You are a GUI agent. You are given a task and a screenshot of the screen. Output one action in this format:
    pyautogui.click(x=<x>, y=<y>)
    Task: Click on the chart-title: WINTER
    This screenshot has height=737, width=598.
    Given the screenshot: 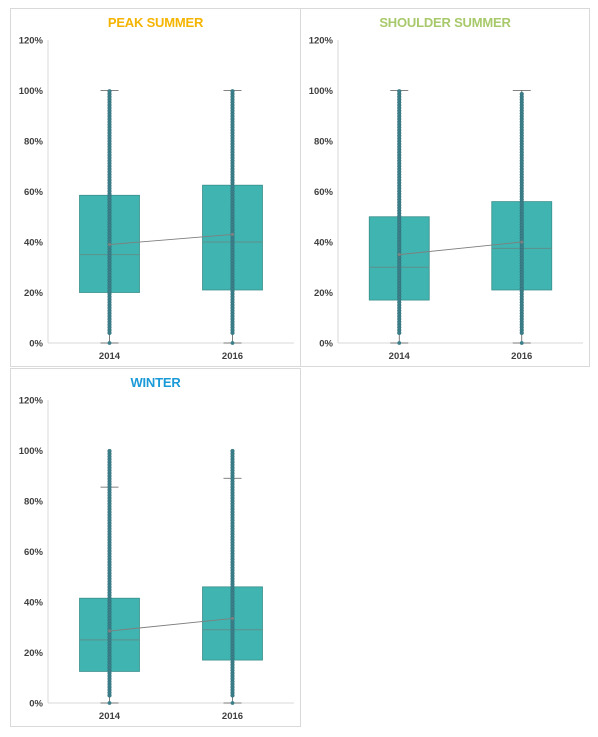 What is the action you would take?
    pyautogui.click(x=155, y=382)
    